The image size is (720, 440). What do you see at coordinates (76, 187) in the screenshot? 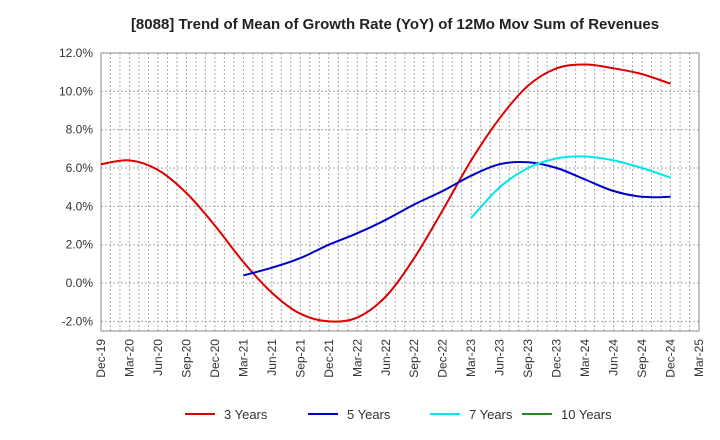
I see `y-axis: -2.0% 0.0% 2.0% 4.0% 6.0% 8.0% 10.0% 12.0%` at bounding box center [76, 187].